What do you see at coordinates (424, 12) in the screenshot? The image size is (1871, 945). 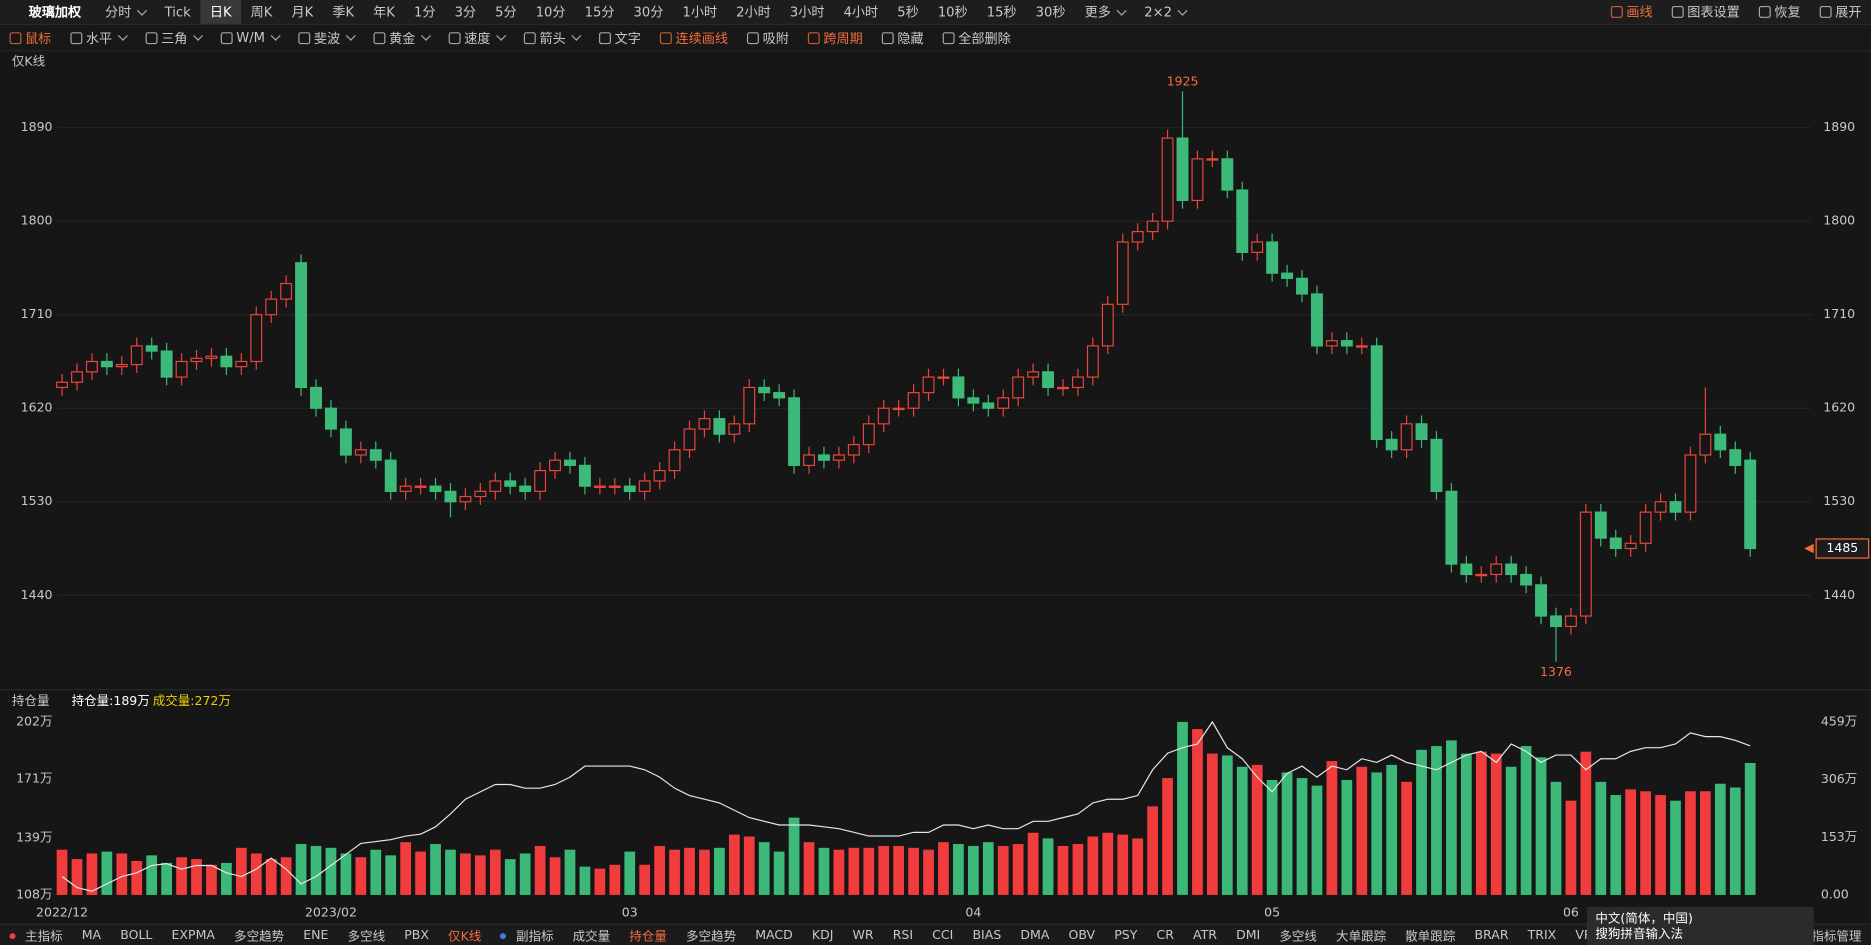 I see `period-tab: 1分` at bounding box center [424, 12].